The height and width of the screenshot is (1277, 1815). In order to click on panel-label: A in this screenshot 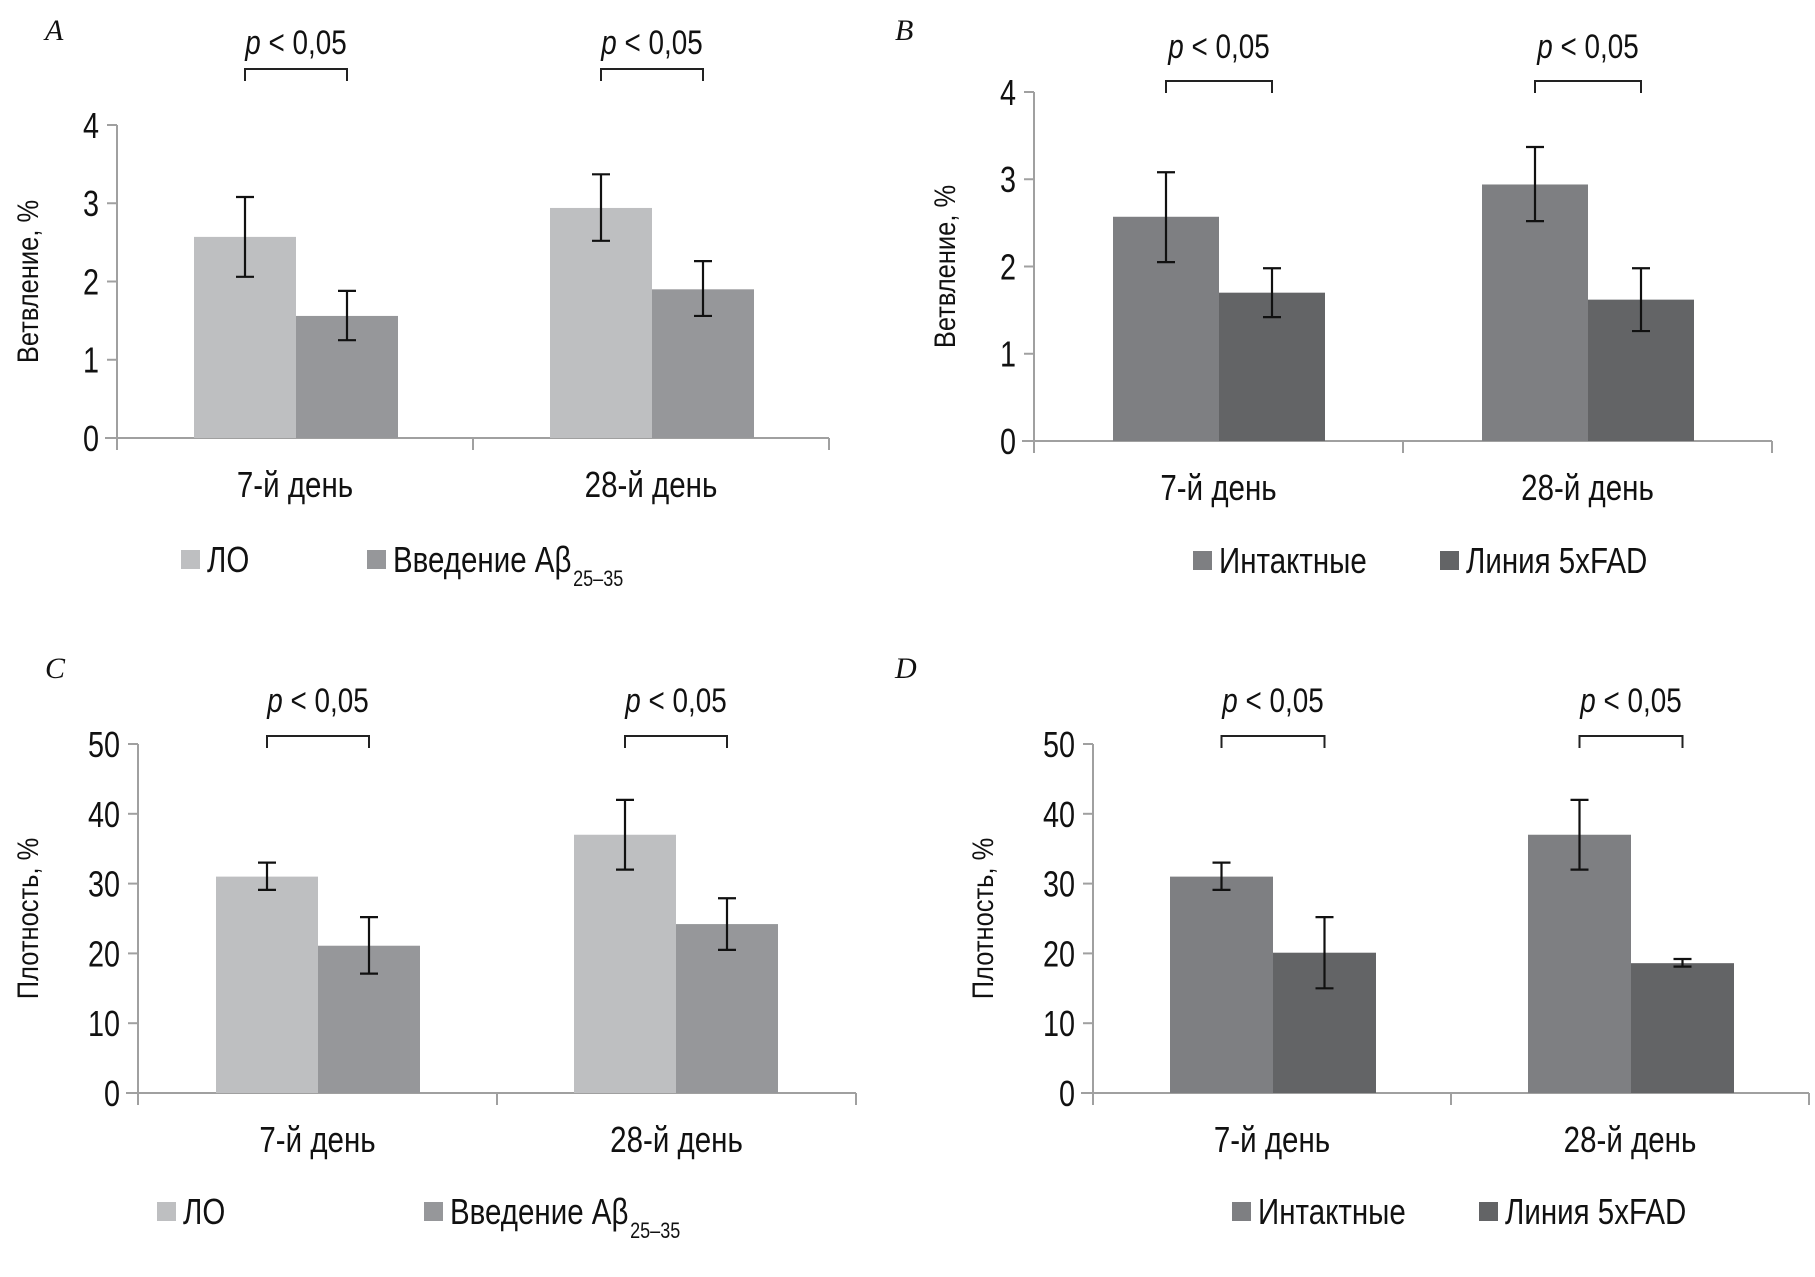, I will do `click(53, 30)`.